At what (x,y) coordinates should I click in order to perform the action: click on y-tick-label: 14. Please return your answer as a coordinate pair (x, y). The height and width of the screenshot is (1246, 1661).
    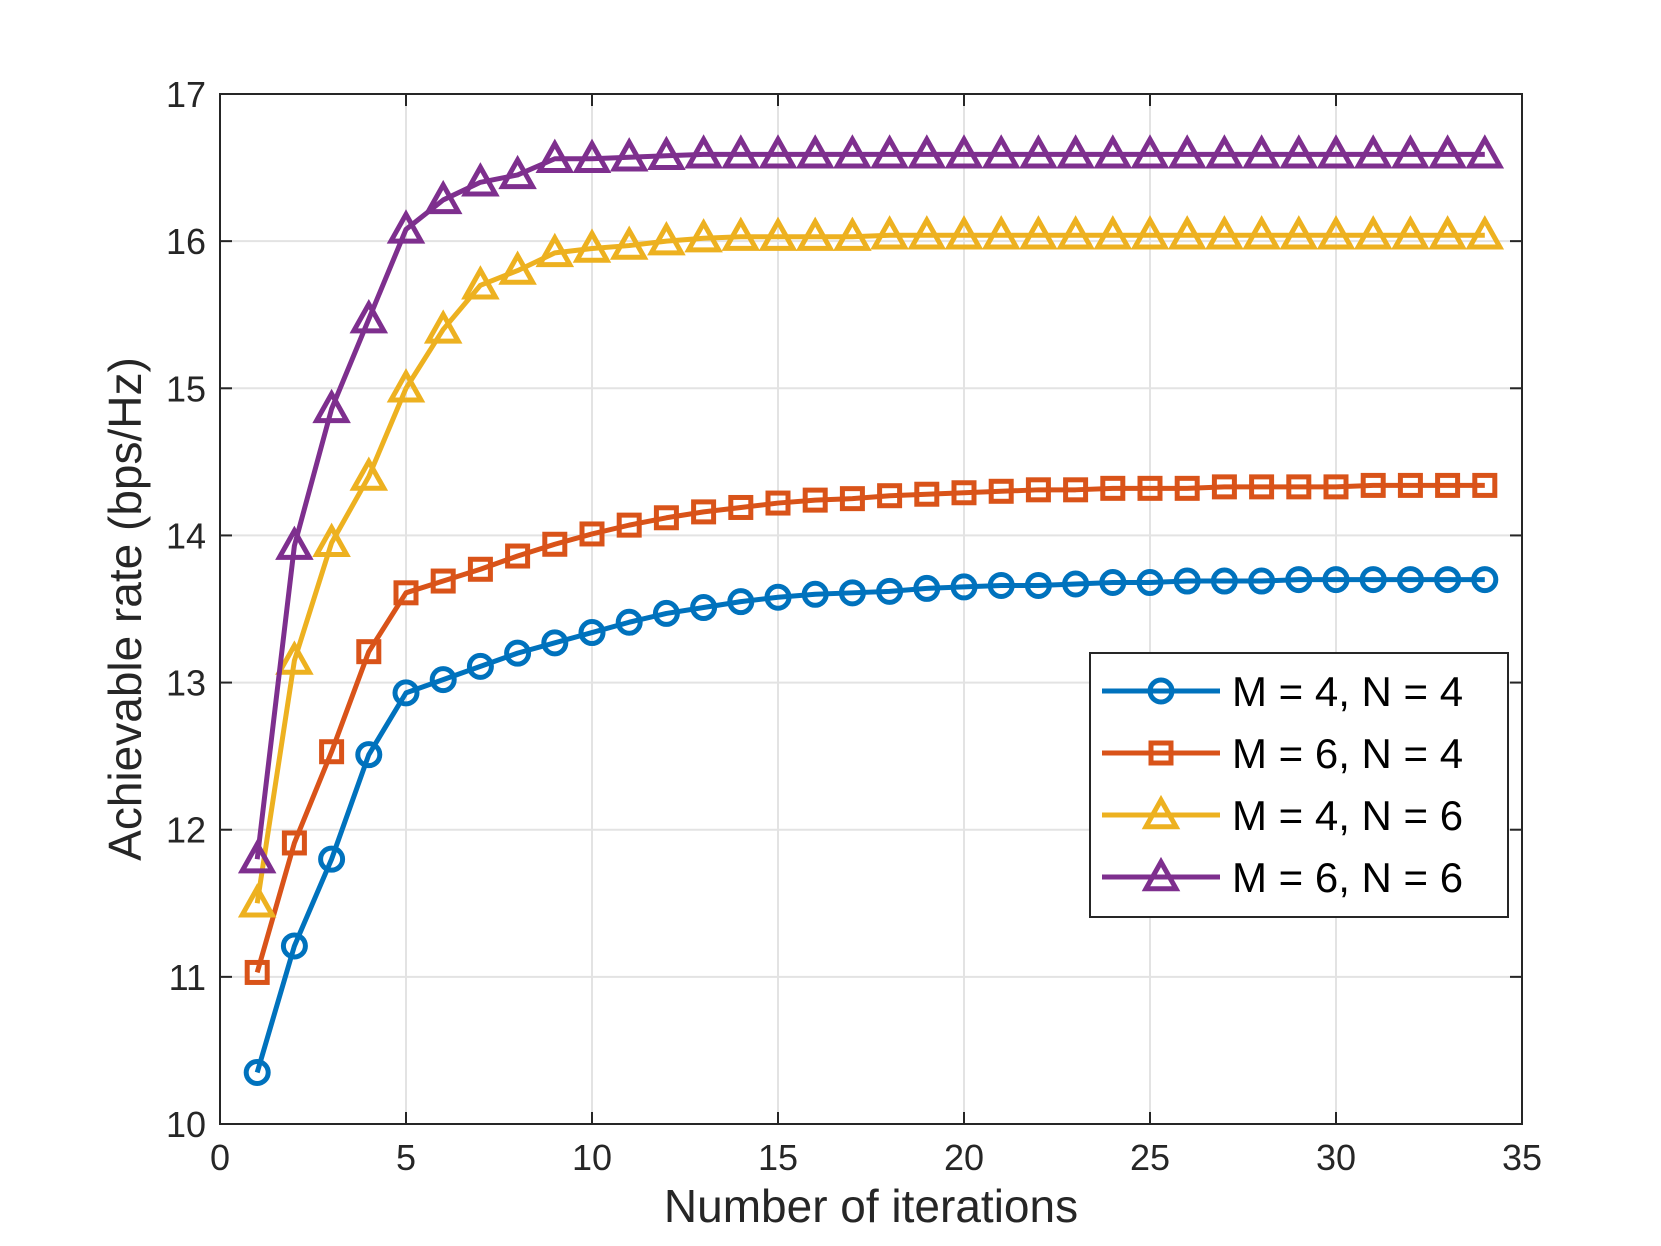
    Looking at the image, I should click on (186, 535).